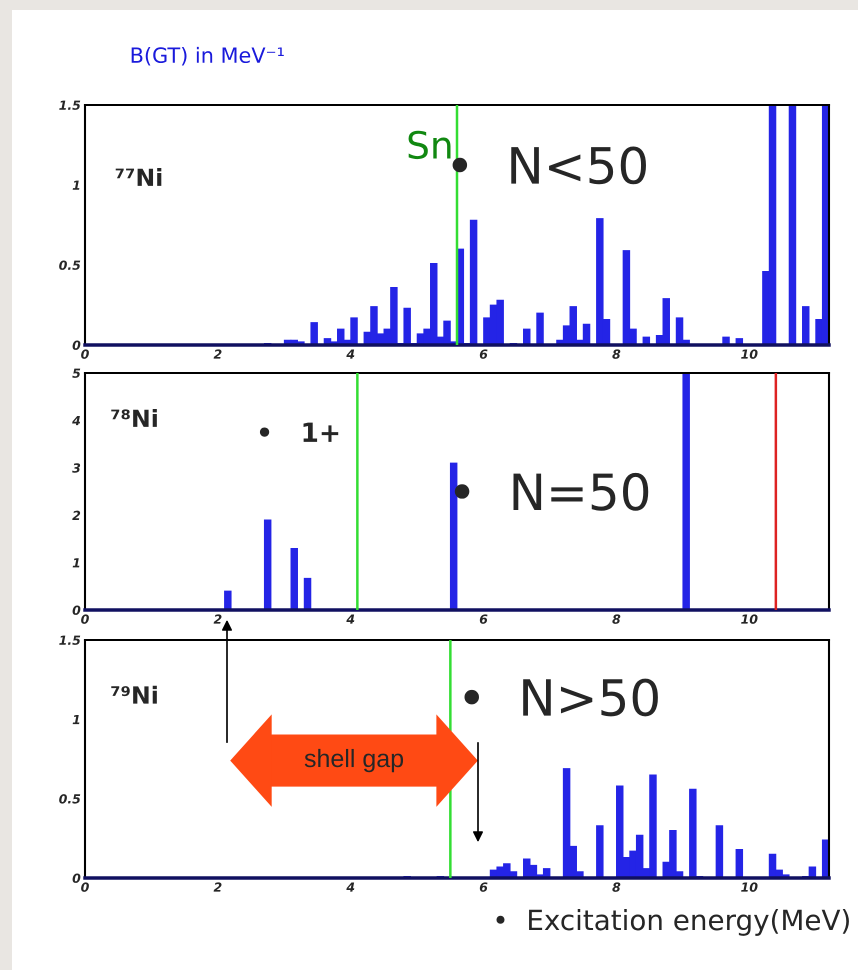  I want to click on annotation: shell gap, so click(354, 760).